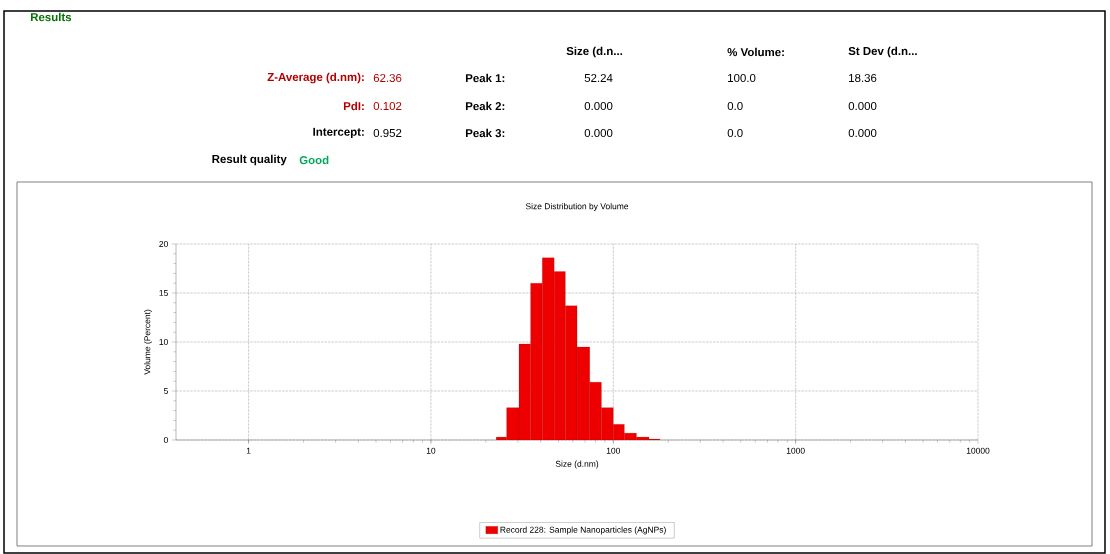  What do you see at coordinates (598, 78) in the screenshot?
I see `text: 52.24` at bounding box center [598, 78].